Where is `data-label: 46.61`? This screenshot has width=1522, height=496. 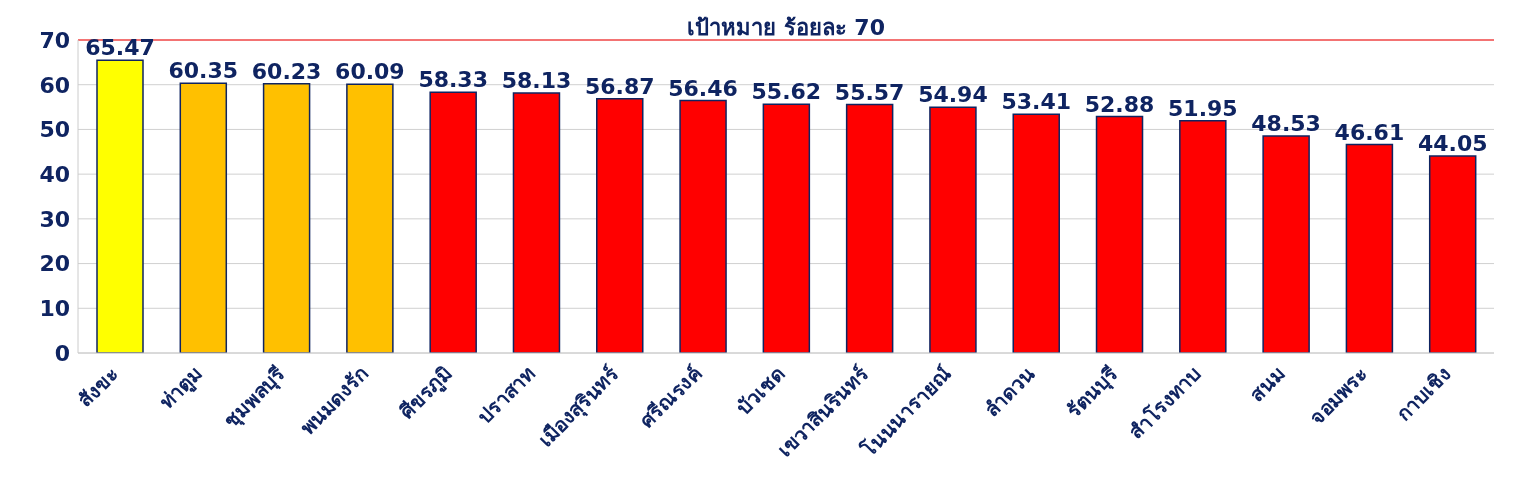
data-label: 46.61 is located at coordinates (1369, 132).